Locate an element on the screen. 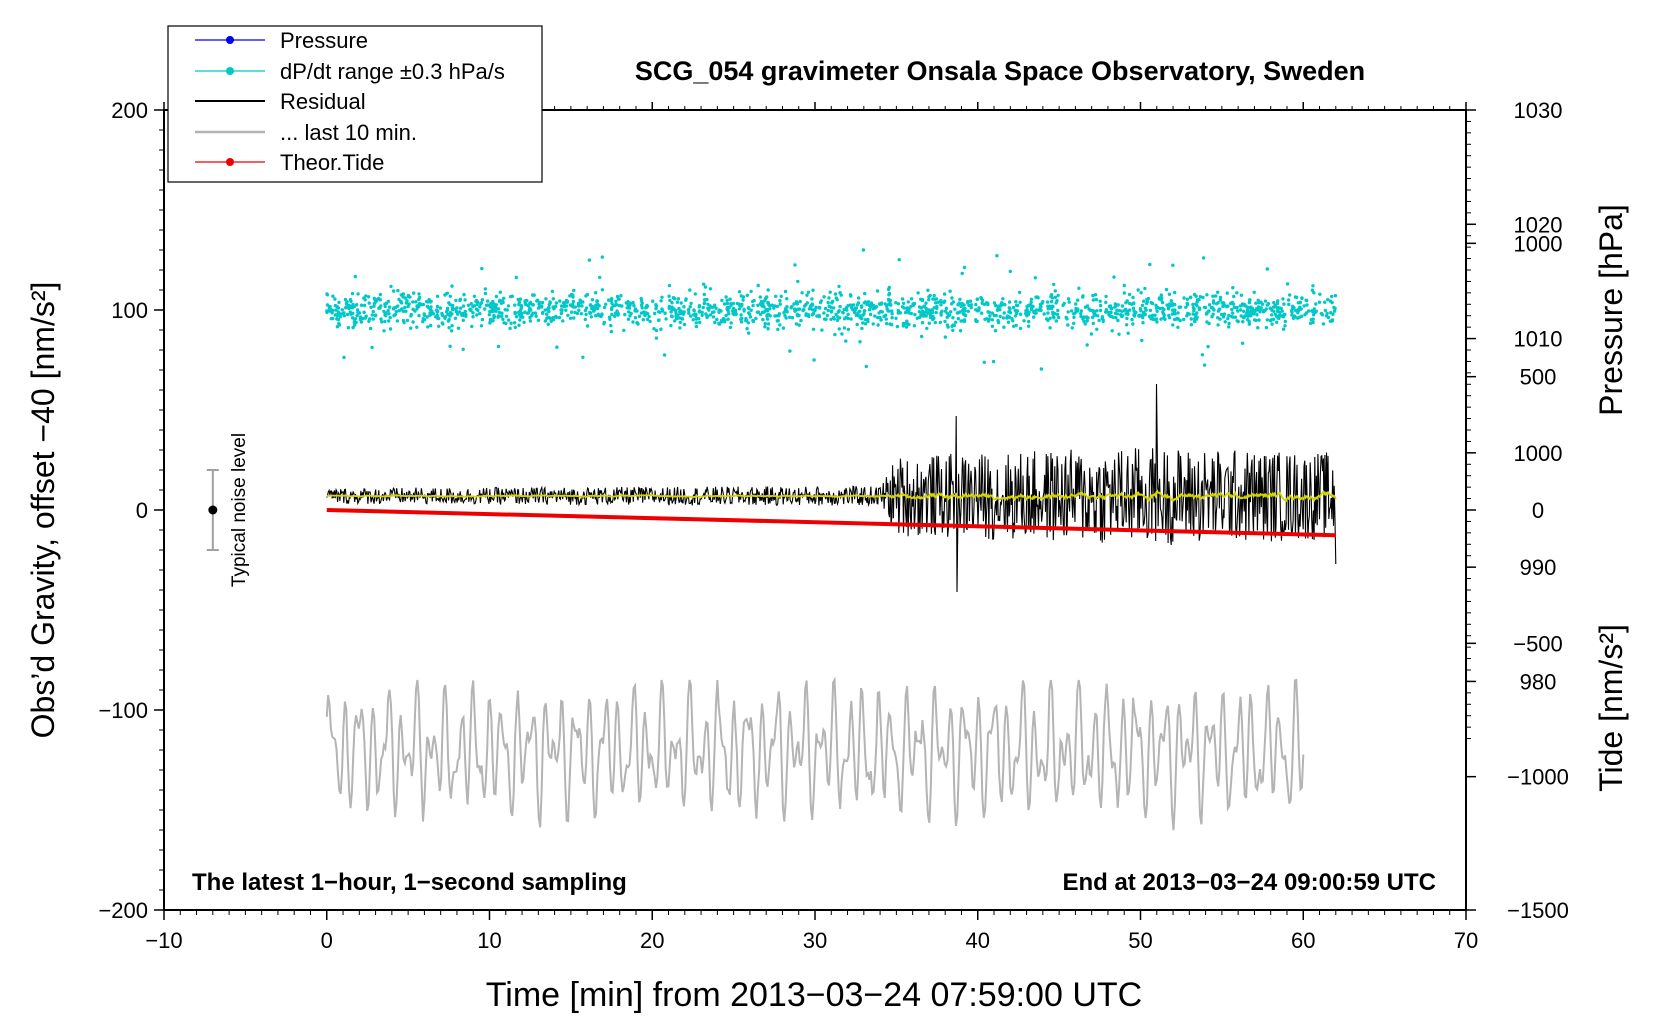  x-tick-label: 40 is located at coordinates (978, 940).